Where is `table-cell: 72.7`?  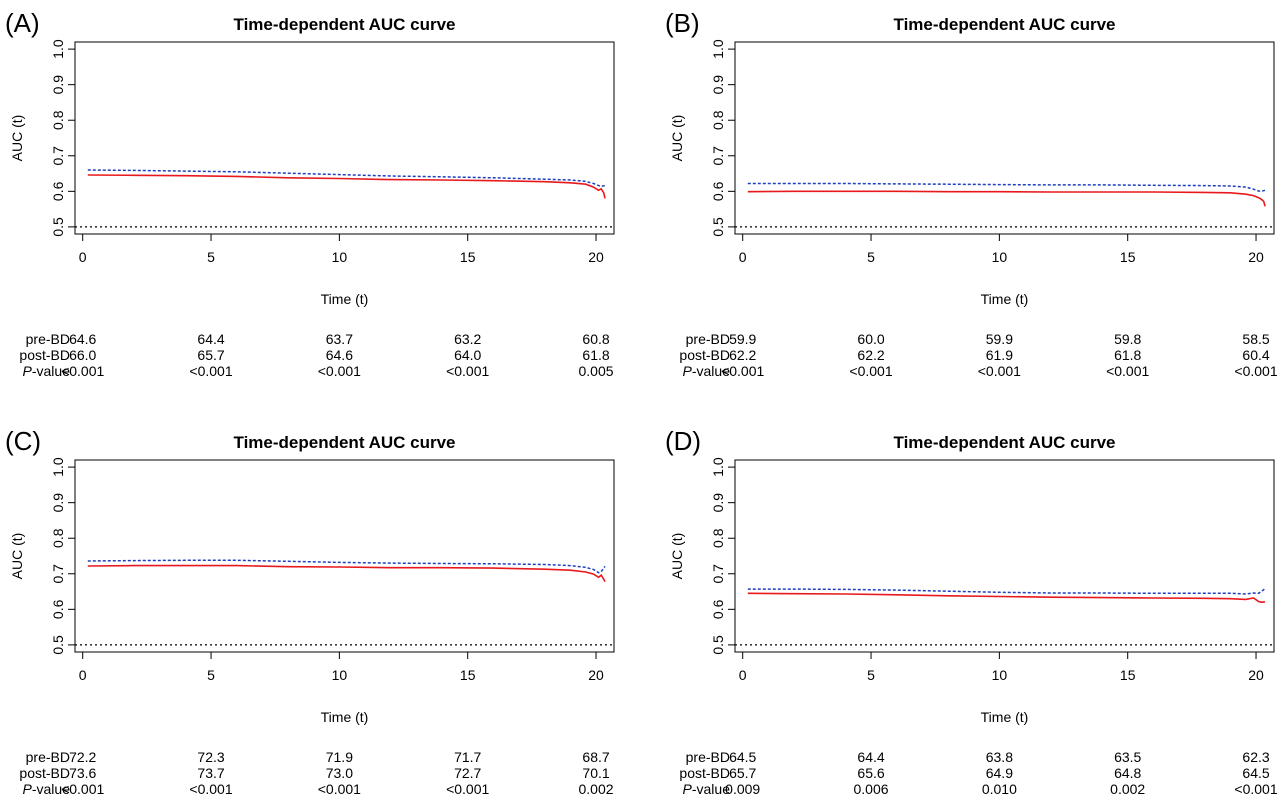
table-cell: 72.7 is located at coordinates (467, 773).